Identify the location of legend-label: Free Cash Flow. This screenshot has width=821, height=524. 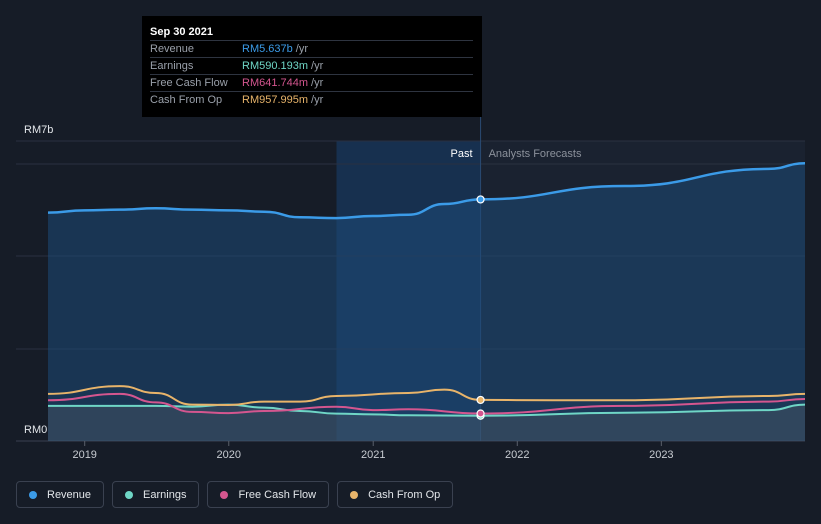
(277, 494).